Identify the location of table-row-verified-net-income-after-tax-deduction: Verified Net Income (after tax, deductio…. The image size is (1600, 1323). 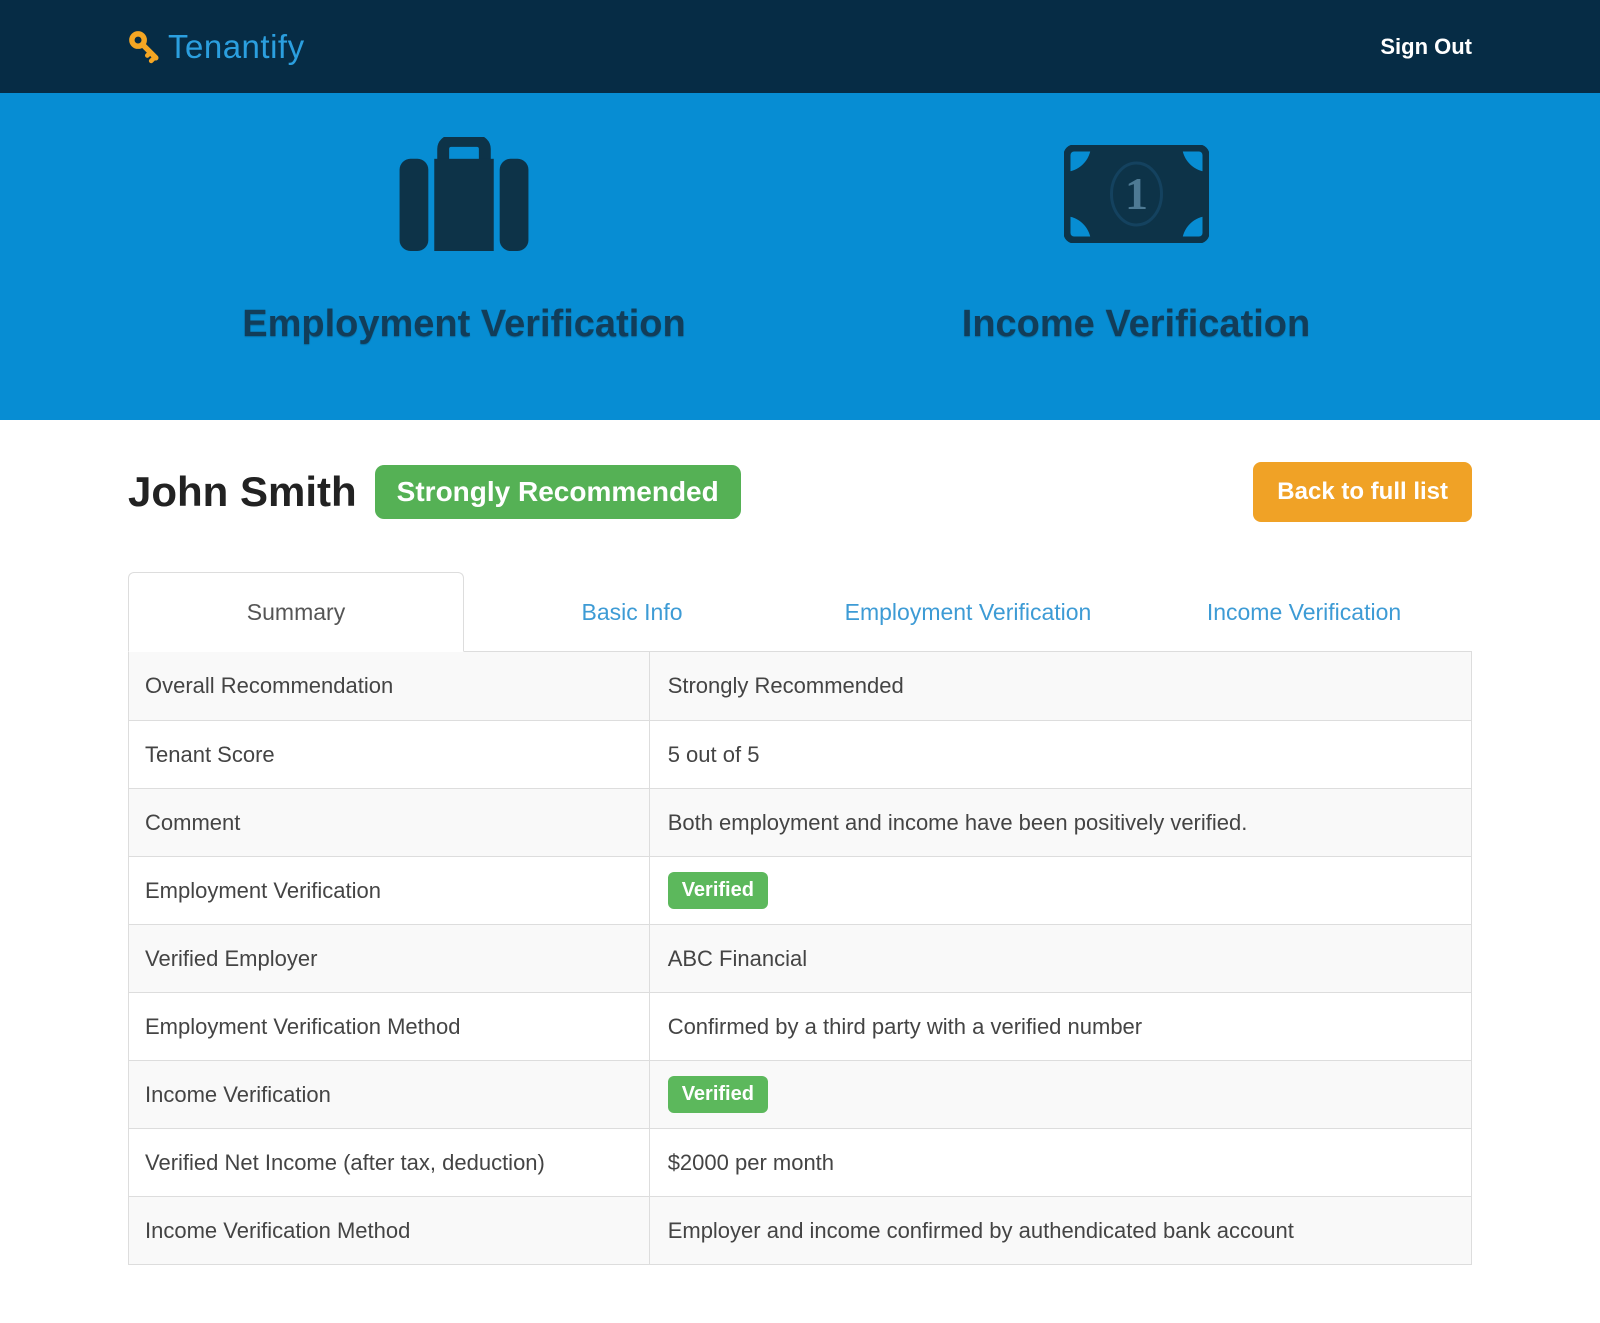
(800, 1162).